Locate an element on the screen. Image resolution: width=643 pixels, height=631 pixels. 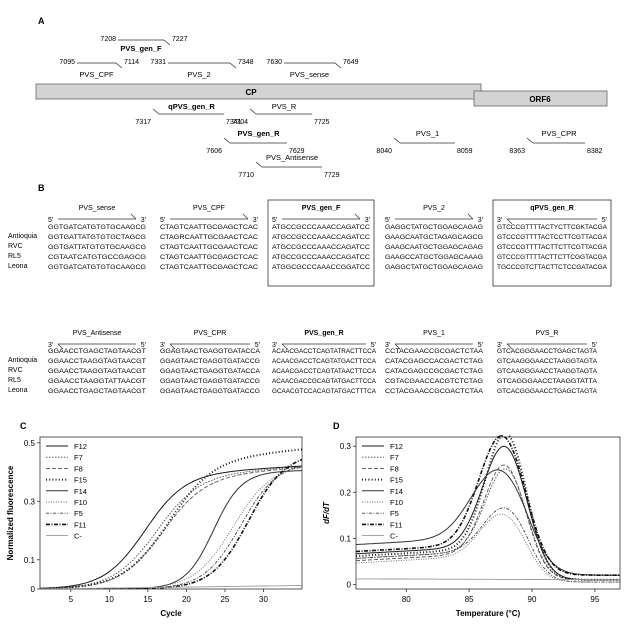
sequence-text: GTCCCGTTTTACTTCTTCGTTACGA is located at coordinates (552, 247).